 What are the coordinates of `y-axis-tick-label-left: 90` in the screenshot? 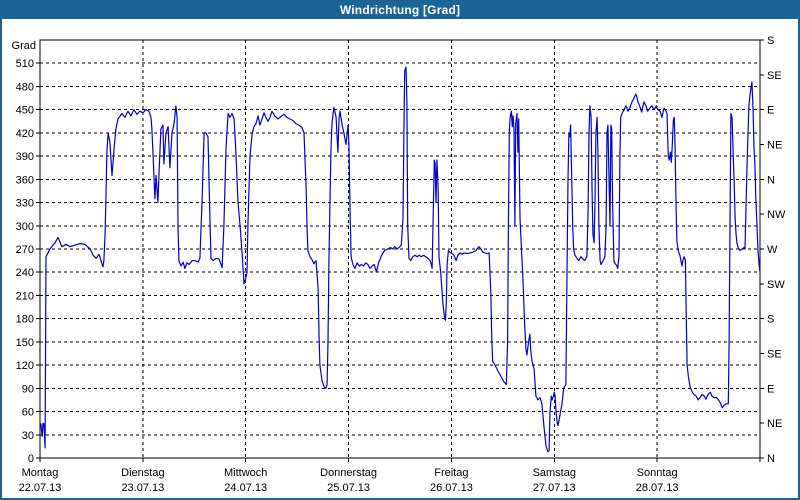 It's located at (28, 389).